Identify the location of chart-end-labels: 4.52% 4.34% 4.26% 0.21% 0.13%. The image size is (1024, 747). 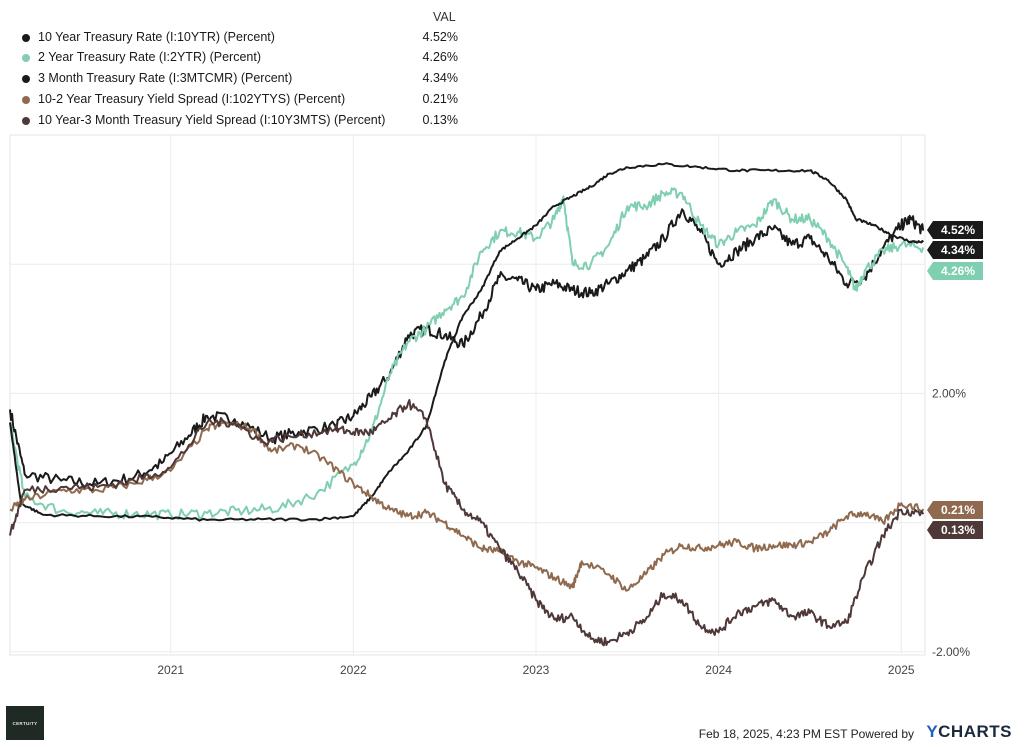
(955, 380).